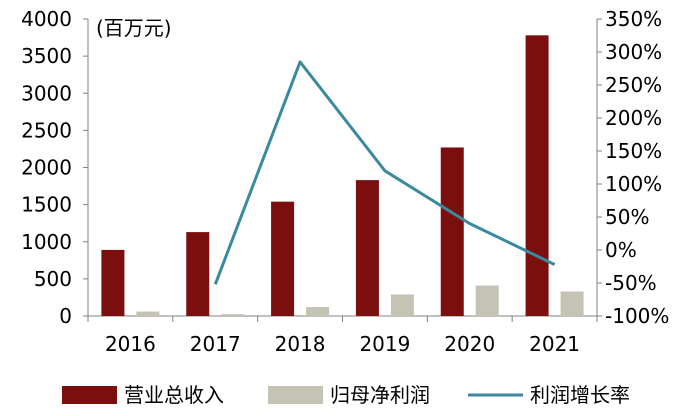 Image resolution: width=700 pixels, height=416 pixels. I want to click on right-axis-tick-label: 50%, so click(627, 217).